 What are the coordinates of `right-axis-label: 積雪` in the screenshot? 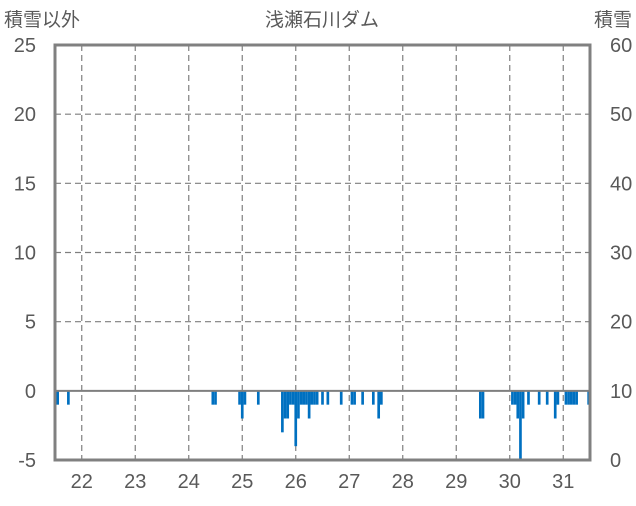 It's located at (613, 20).